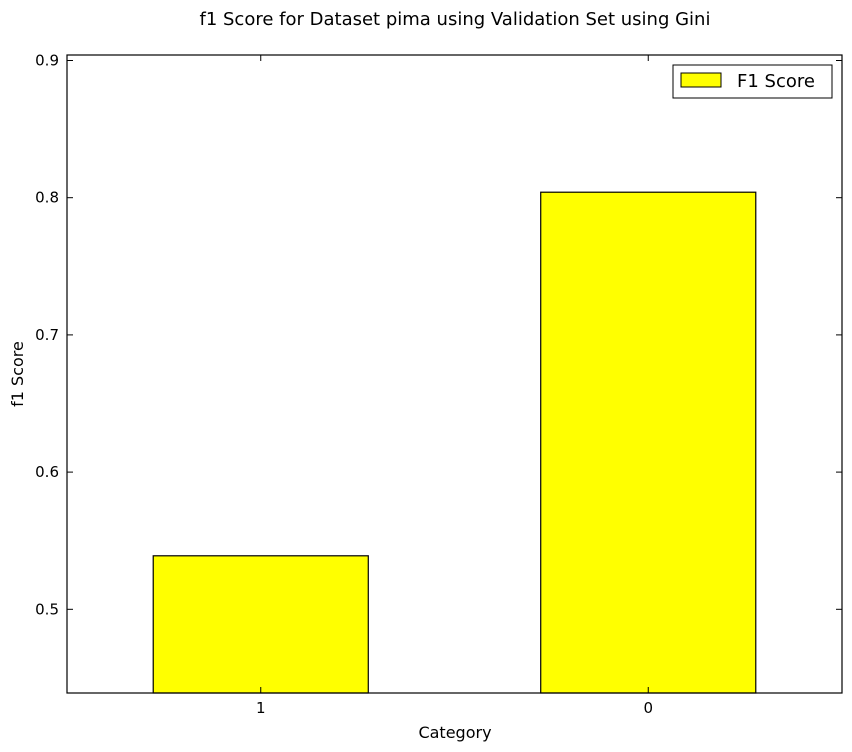 The image size is (852, 752). Describe the element at coordinates (47, 198) in the screenshot. I see `y-tick-label: 0.8` at that location.